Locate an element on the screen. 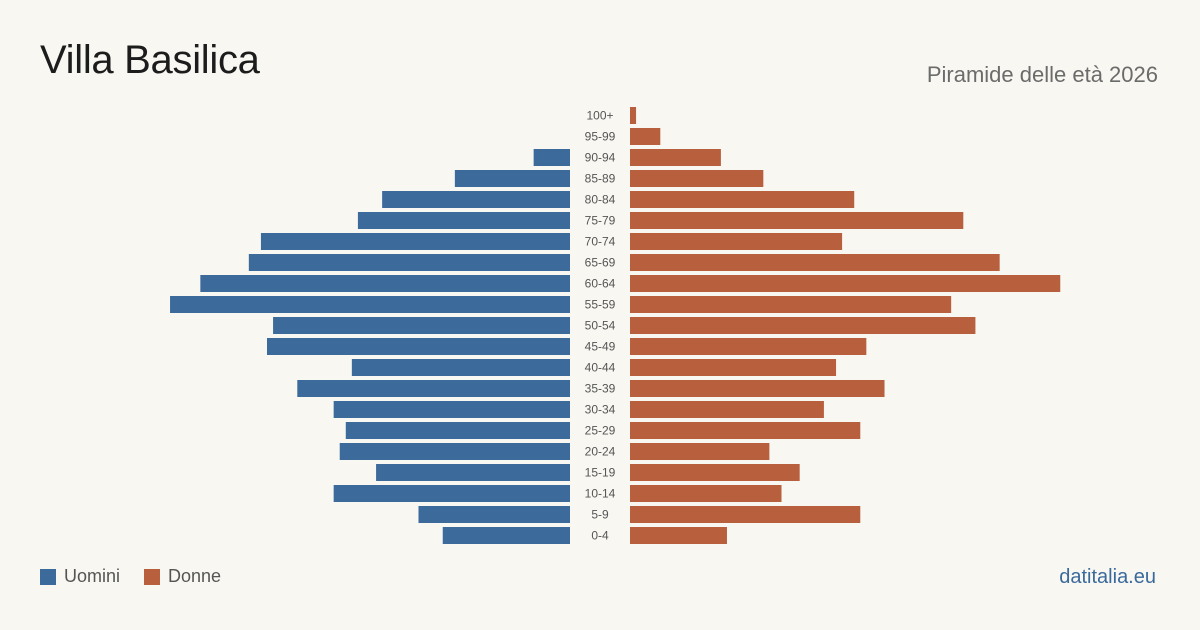 This screenshot has height=630, width=1200. legend-swatch-women is located at coordinates (152, 576).